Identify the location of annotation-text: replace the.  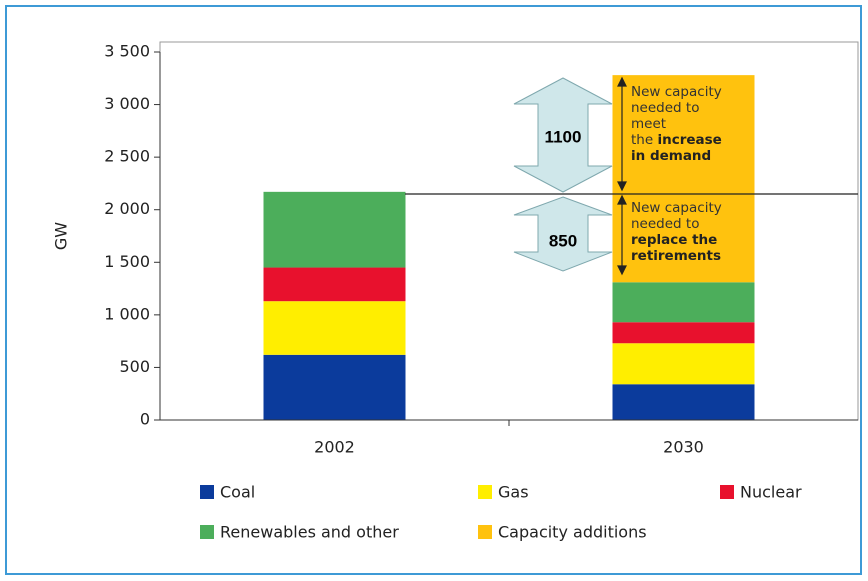
(674, 240).